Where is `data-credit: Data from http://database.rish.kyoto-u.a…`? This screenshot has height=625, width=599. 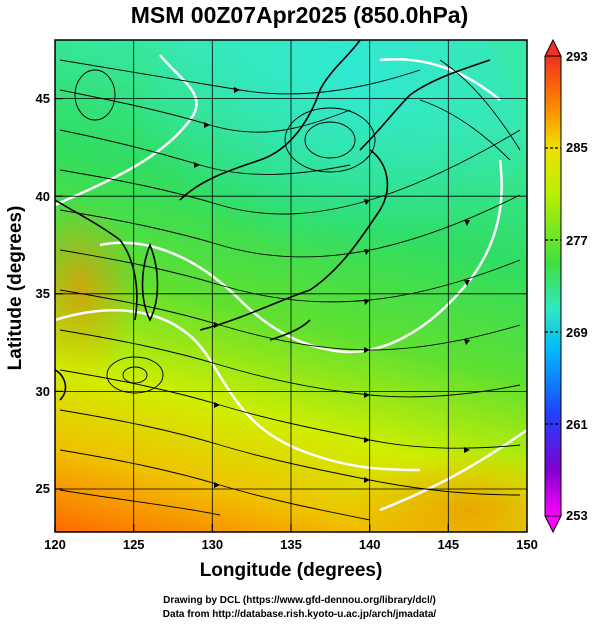
data-credit: Data from http://database.rish.kyoto-u.a… is located at coordinates (299, 614).